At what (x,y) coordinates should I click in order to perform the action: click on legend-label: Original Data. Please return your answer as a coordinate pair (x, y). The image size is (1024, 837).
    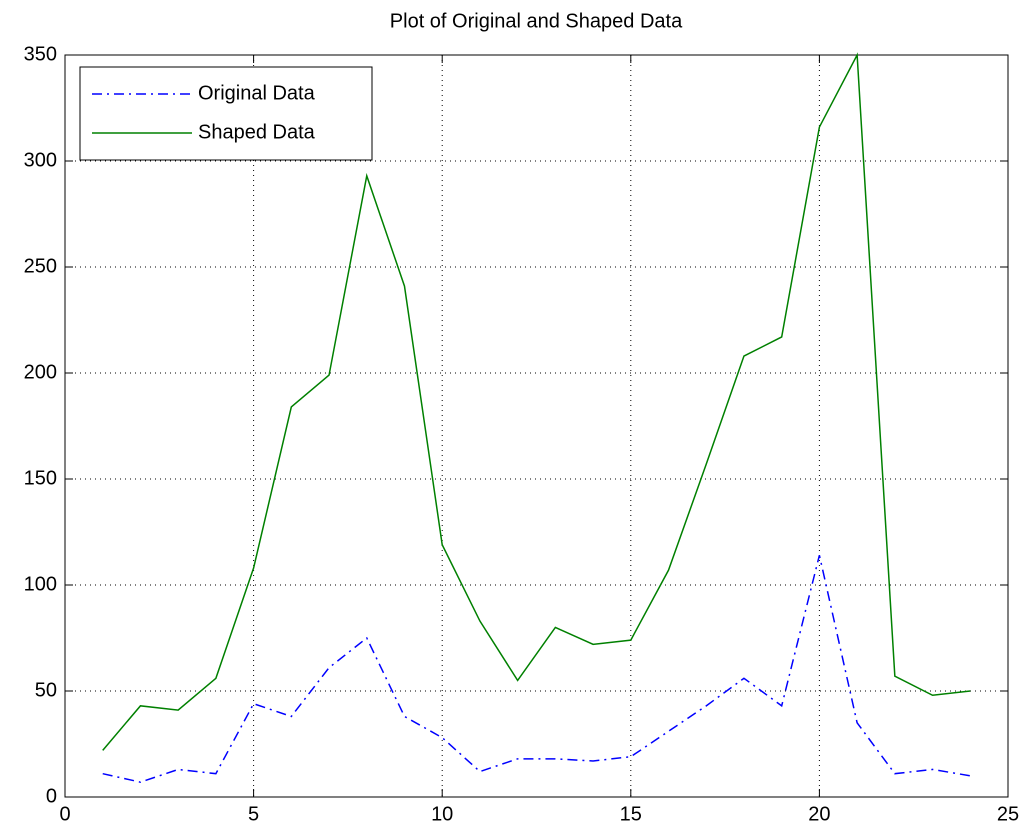
    Looking at the image, I should click on (257, 93).